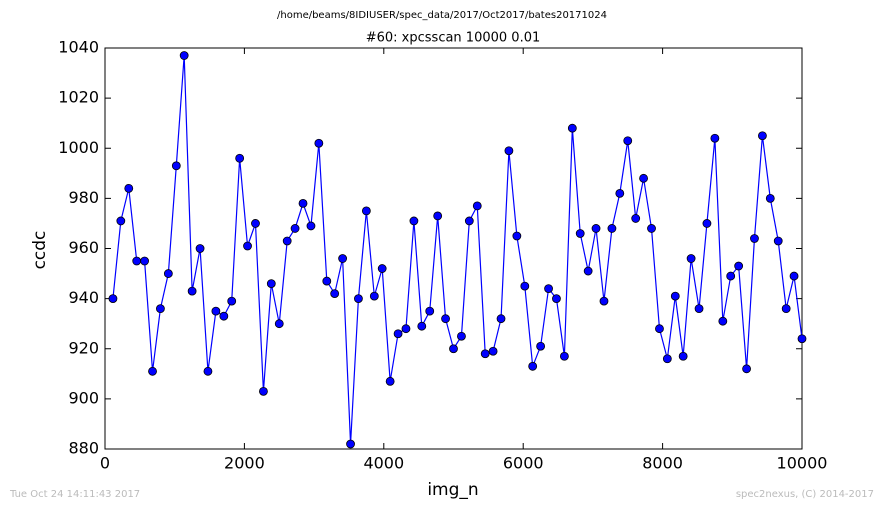 The image size is (884, 509). Describe the element at coordinates (523, 463) in the screenshot. I see `x-tick-label: 6000` at that location.